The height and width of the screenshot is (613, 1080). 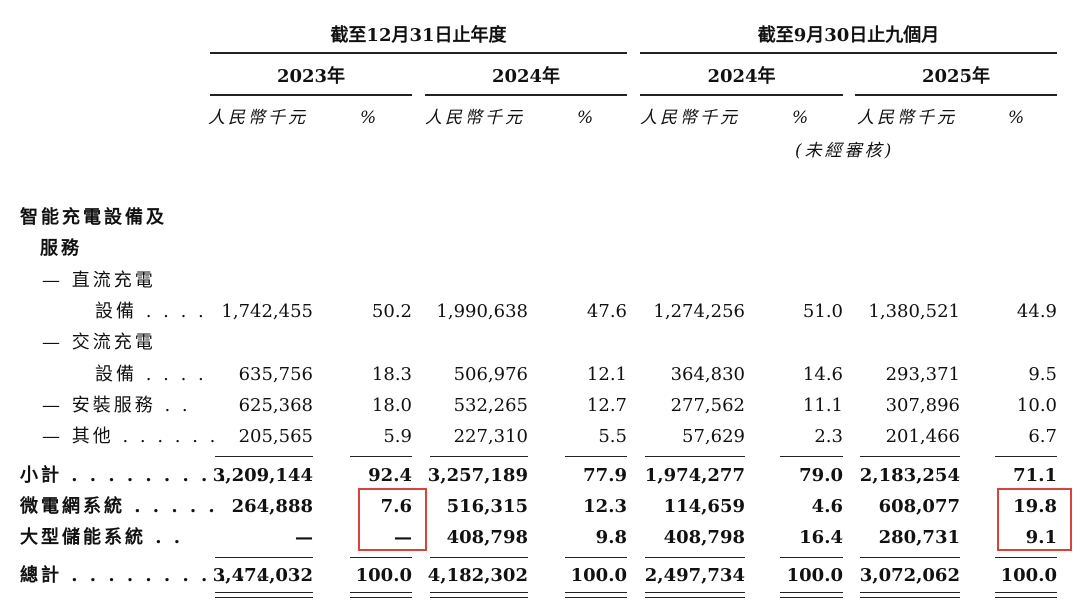 What do you see at coordinates (612, 436) in the screenshot?
I see `cell-value: 5.5` at bounding box center [612, 436].